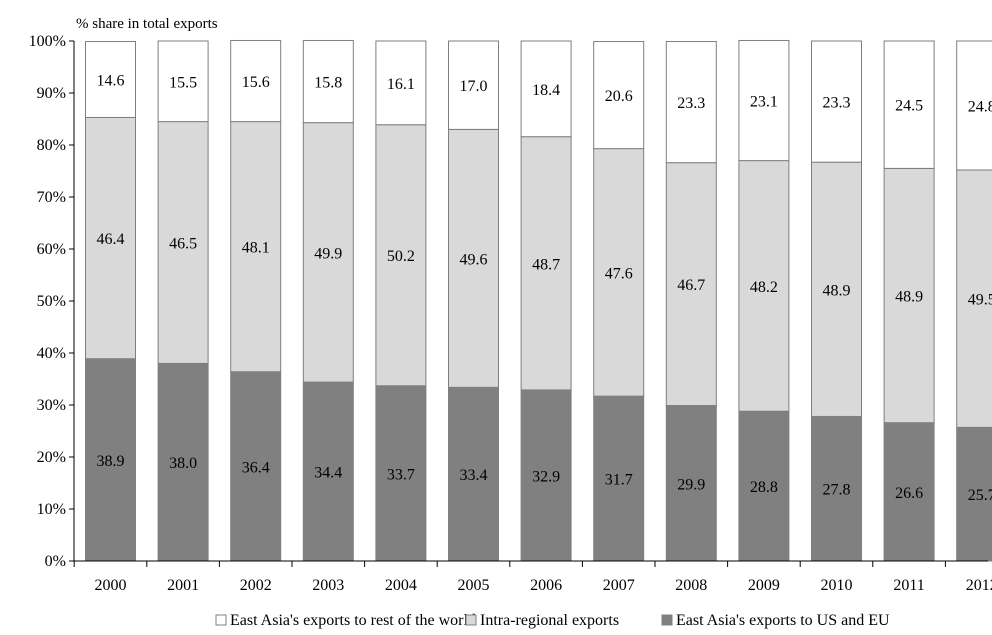  I want to click on y-tick-label: 10%, so click(51, 509).